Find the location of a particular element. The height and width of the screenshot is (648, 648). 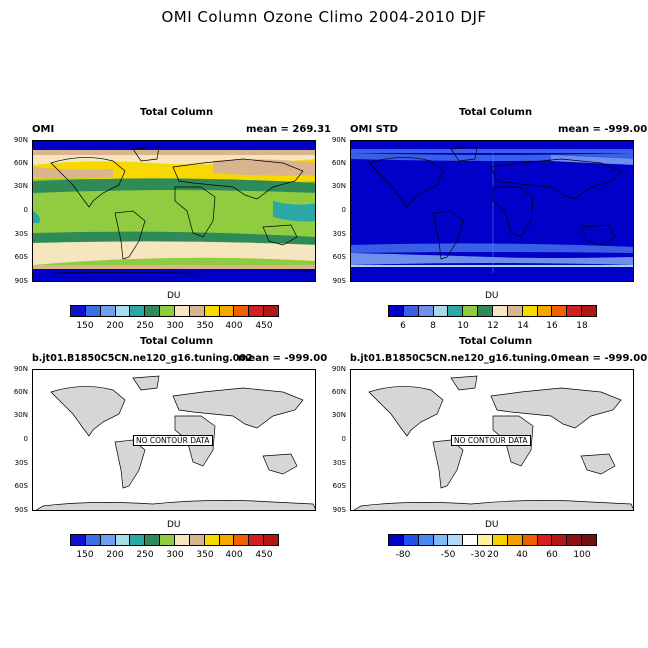

panel-2-colorbar is located at coordinates (492, 311).